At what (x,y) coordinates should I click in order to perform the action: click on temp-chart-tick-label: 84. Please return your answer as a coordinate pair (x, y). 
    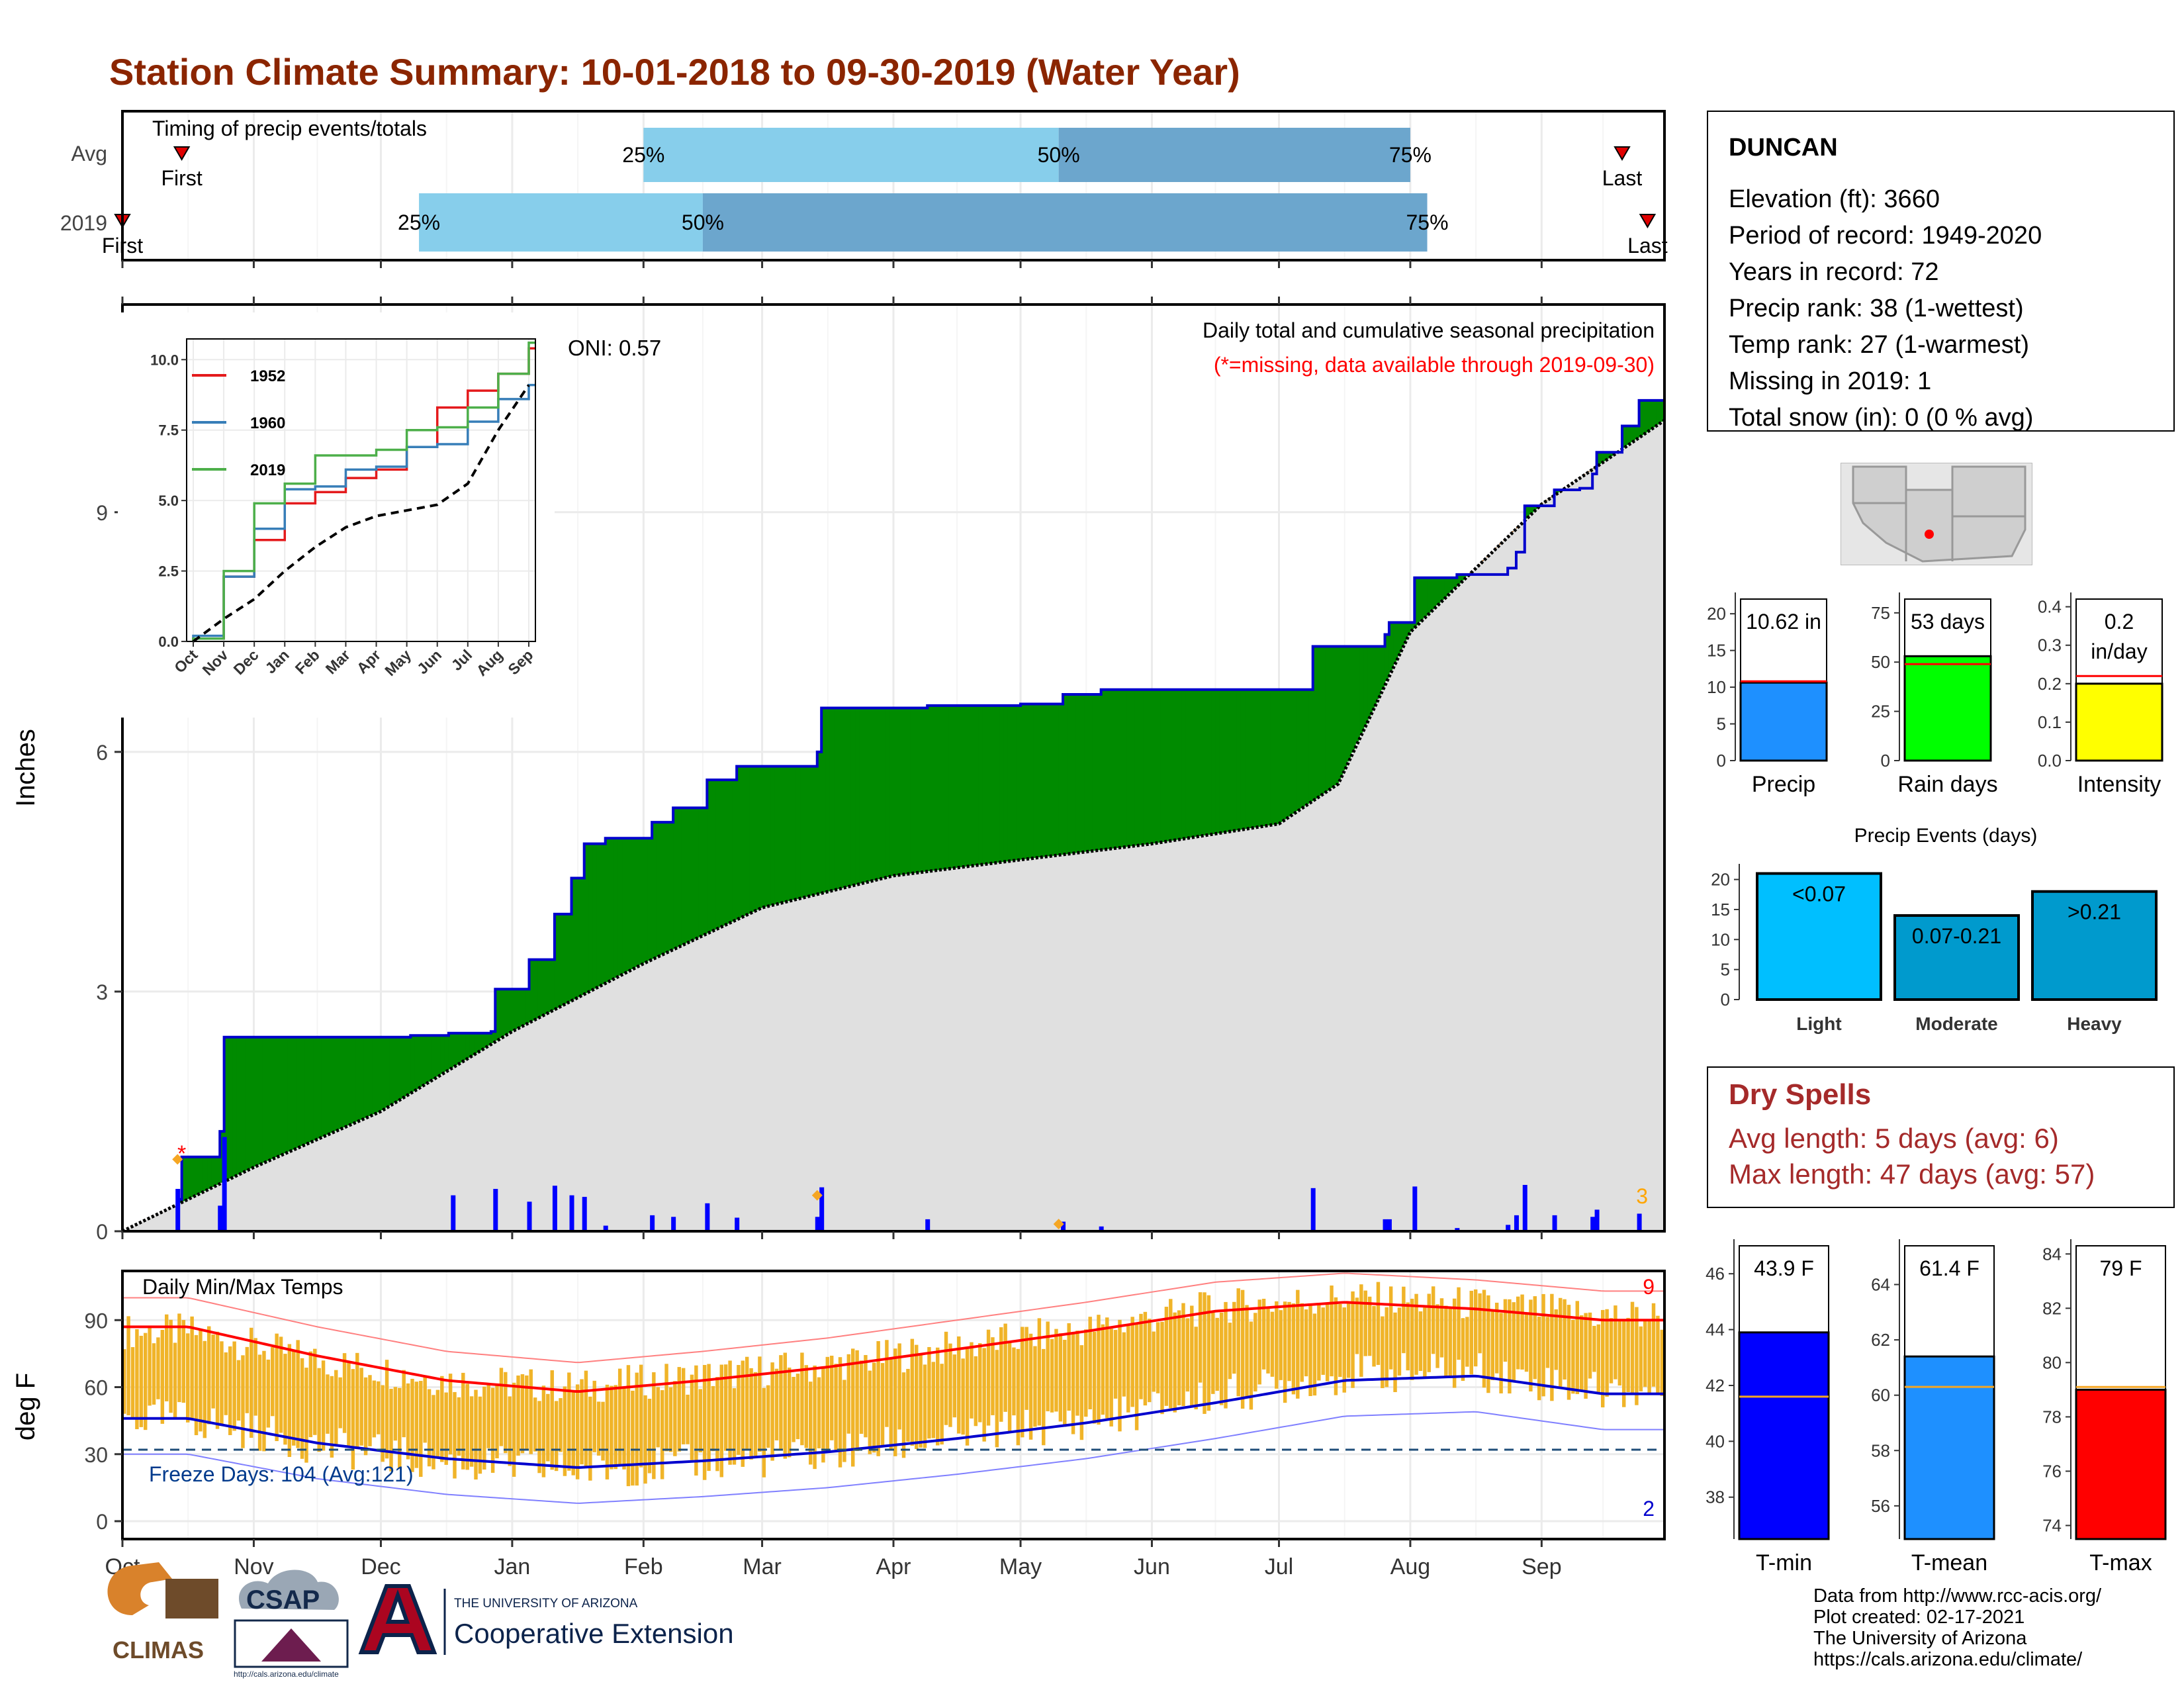
    Looking at the image, I should click on (2052, 1254).